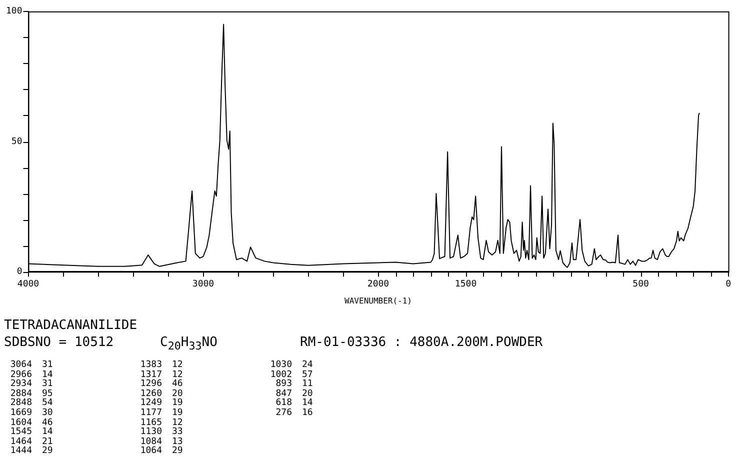 This screenshot has height=457, width=738. What do you see at coordinates (16, 141) in the screenshot?
I see `y-tick-label: 50` at bounding box center [16, 141].